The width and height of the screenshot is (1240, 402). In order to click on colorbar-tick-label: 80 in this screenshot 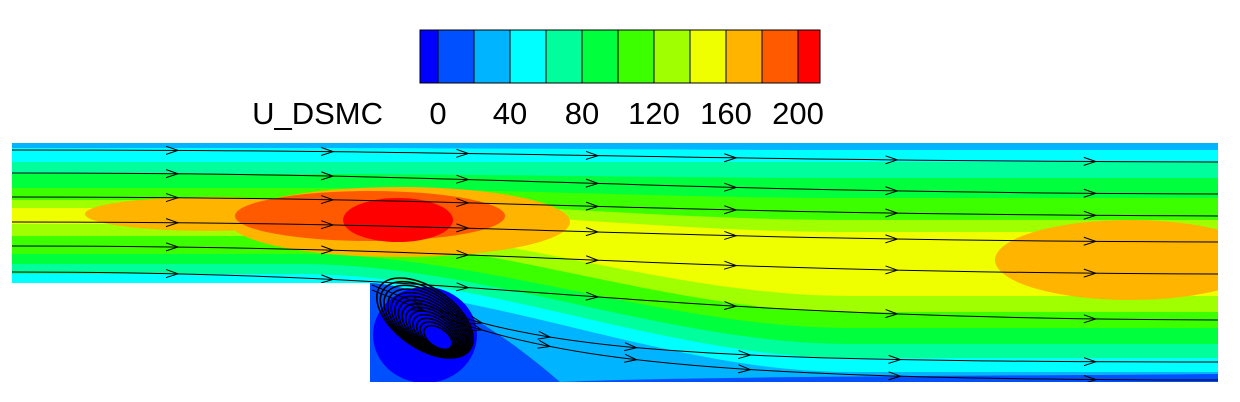, I will do `click(582, 113)`.